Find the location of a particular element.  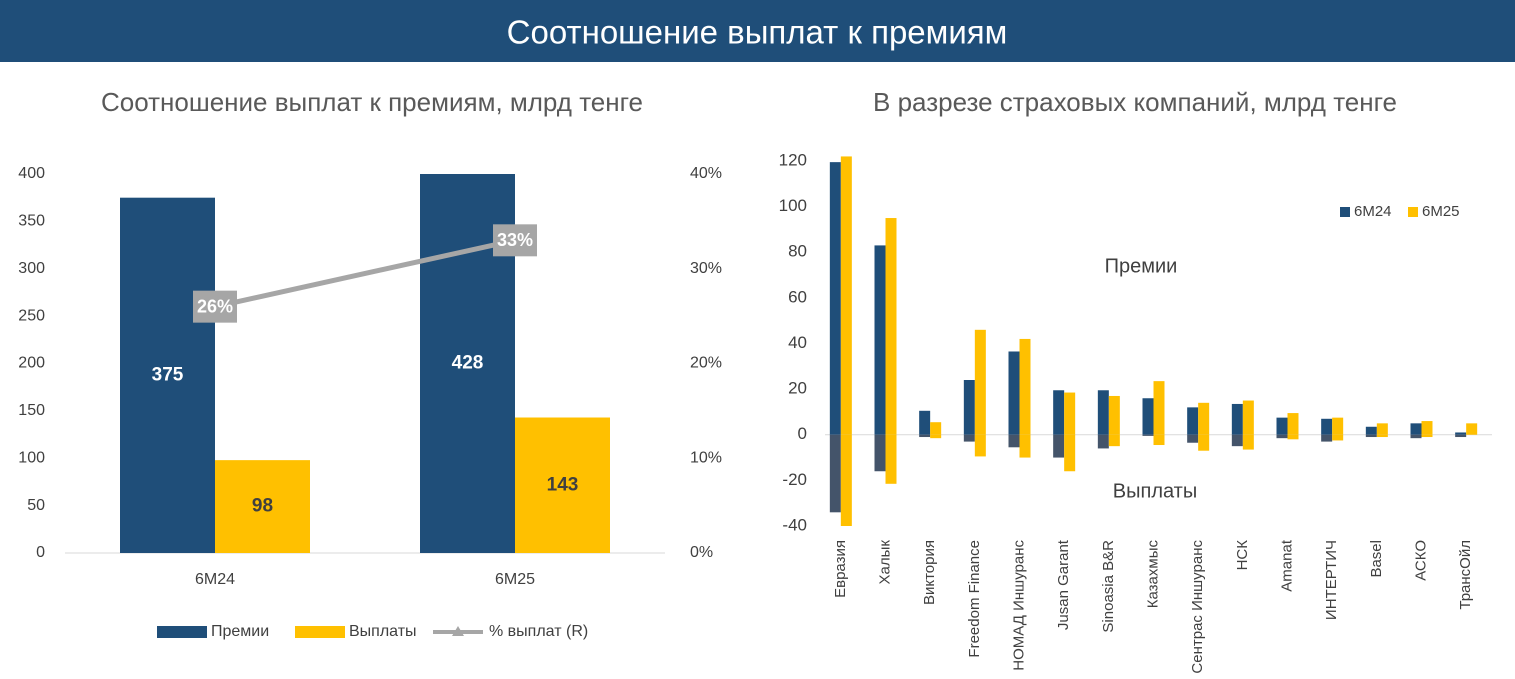

x-tick-label: НСК is located at coordinates (1242, 555).